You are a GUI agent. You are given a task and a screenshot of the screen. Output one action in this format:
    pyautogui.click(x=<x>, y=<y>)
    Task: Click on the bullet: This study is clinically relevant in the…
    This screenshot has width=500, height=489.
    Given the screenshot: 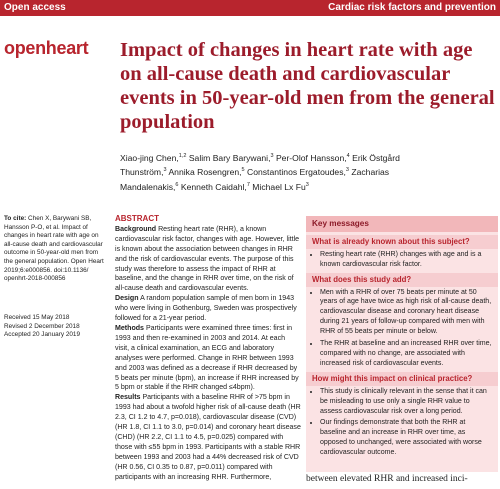 What is the action you would take?
    pyautogui.click(x=406, y=402)
    